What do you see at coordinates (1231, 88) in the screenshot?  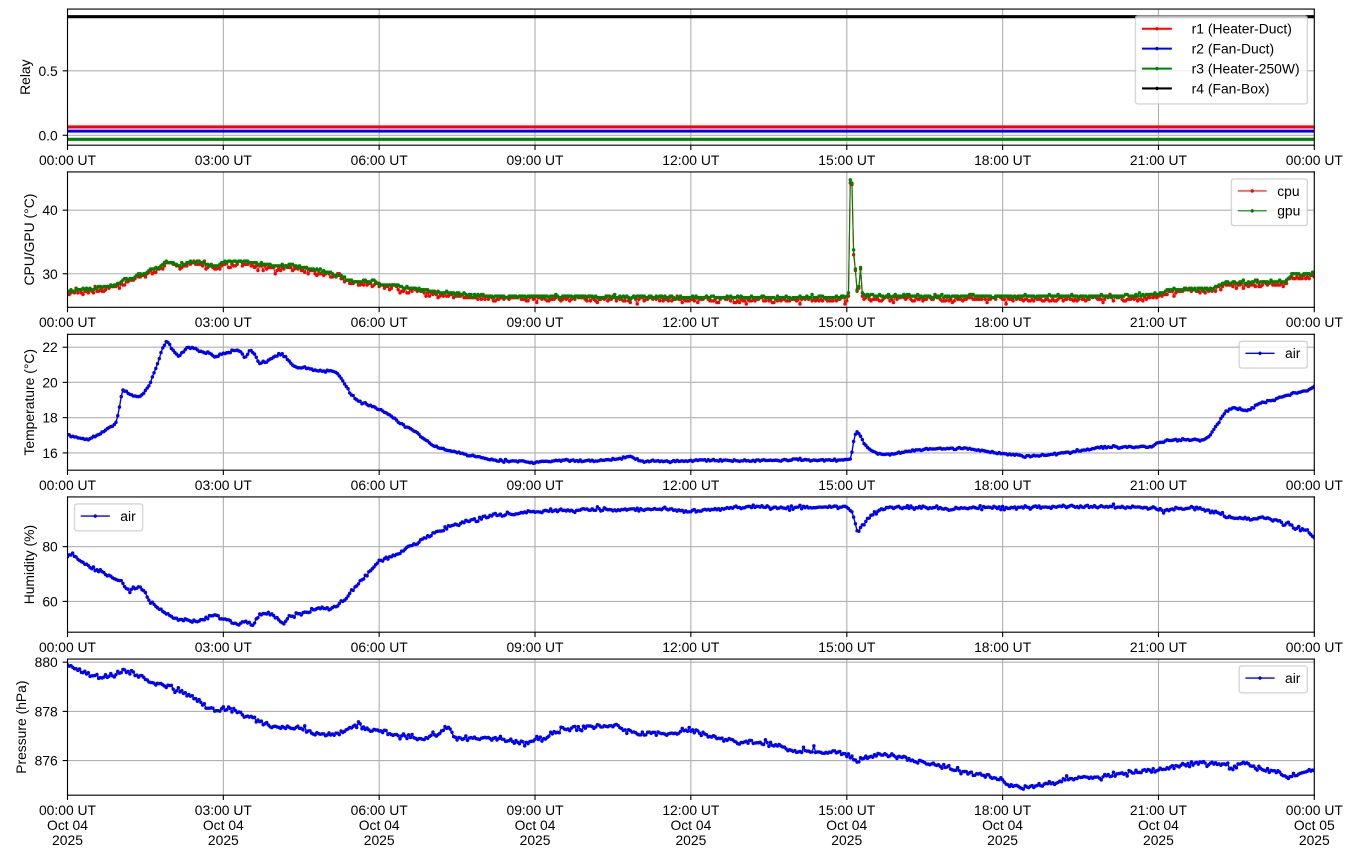 I see `svg-text: r4 (Fan-Box)` at bounding box center [1231, 88].